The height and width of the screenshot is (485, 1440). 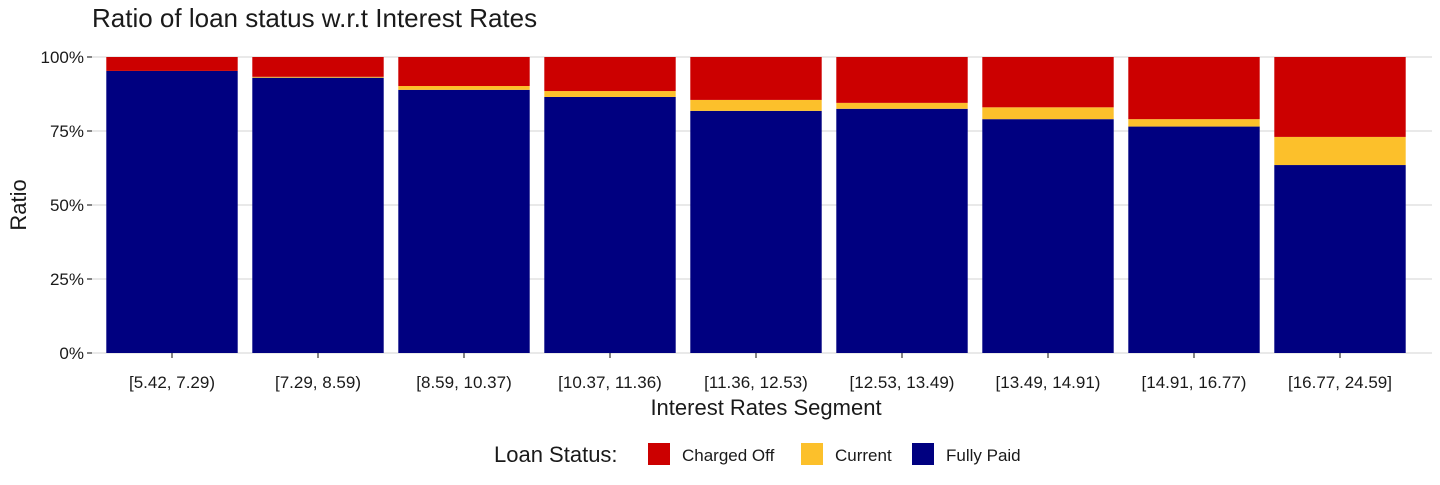 I want to click on x-tick-label: [5.42, 7.29), so click(x=172, y=382).